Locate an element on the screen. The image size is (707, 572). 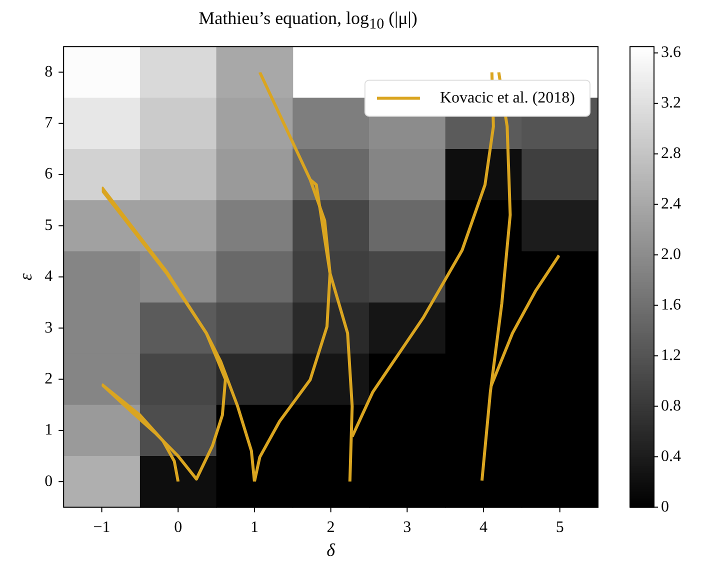
x-axis-title: δ is located at coordinates (331, 550).